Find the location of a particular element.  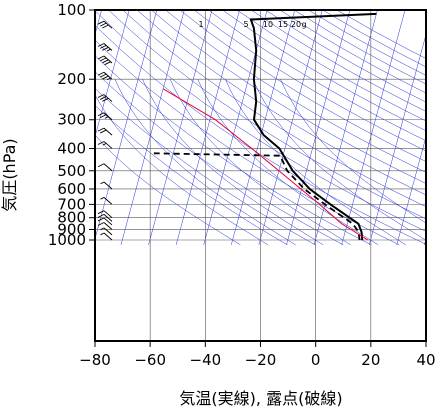

mixing-ratio-labels: 1 5 10 15 20 g is located at coordinates (252, 24).